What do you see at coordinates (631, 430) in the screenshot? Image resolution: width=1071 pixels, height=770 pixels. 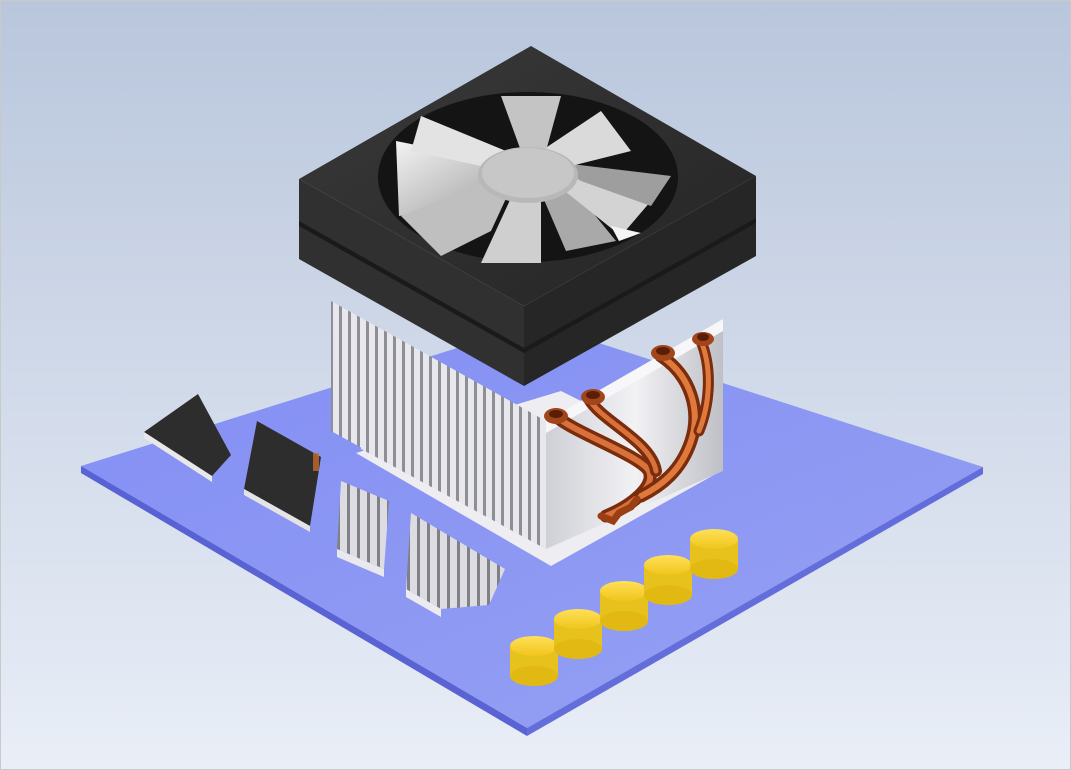 I see `heatpipes` at bounding box center [631, 430].